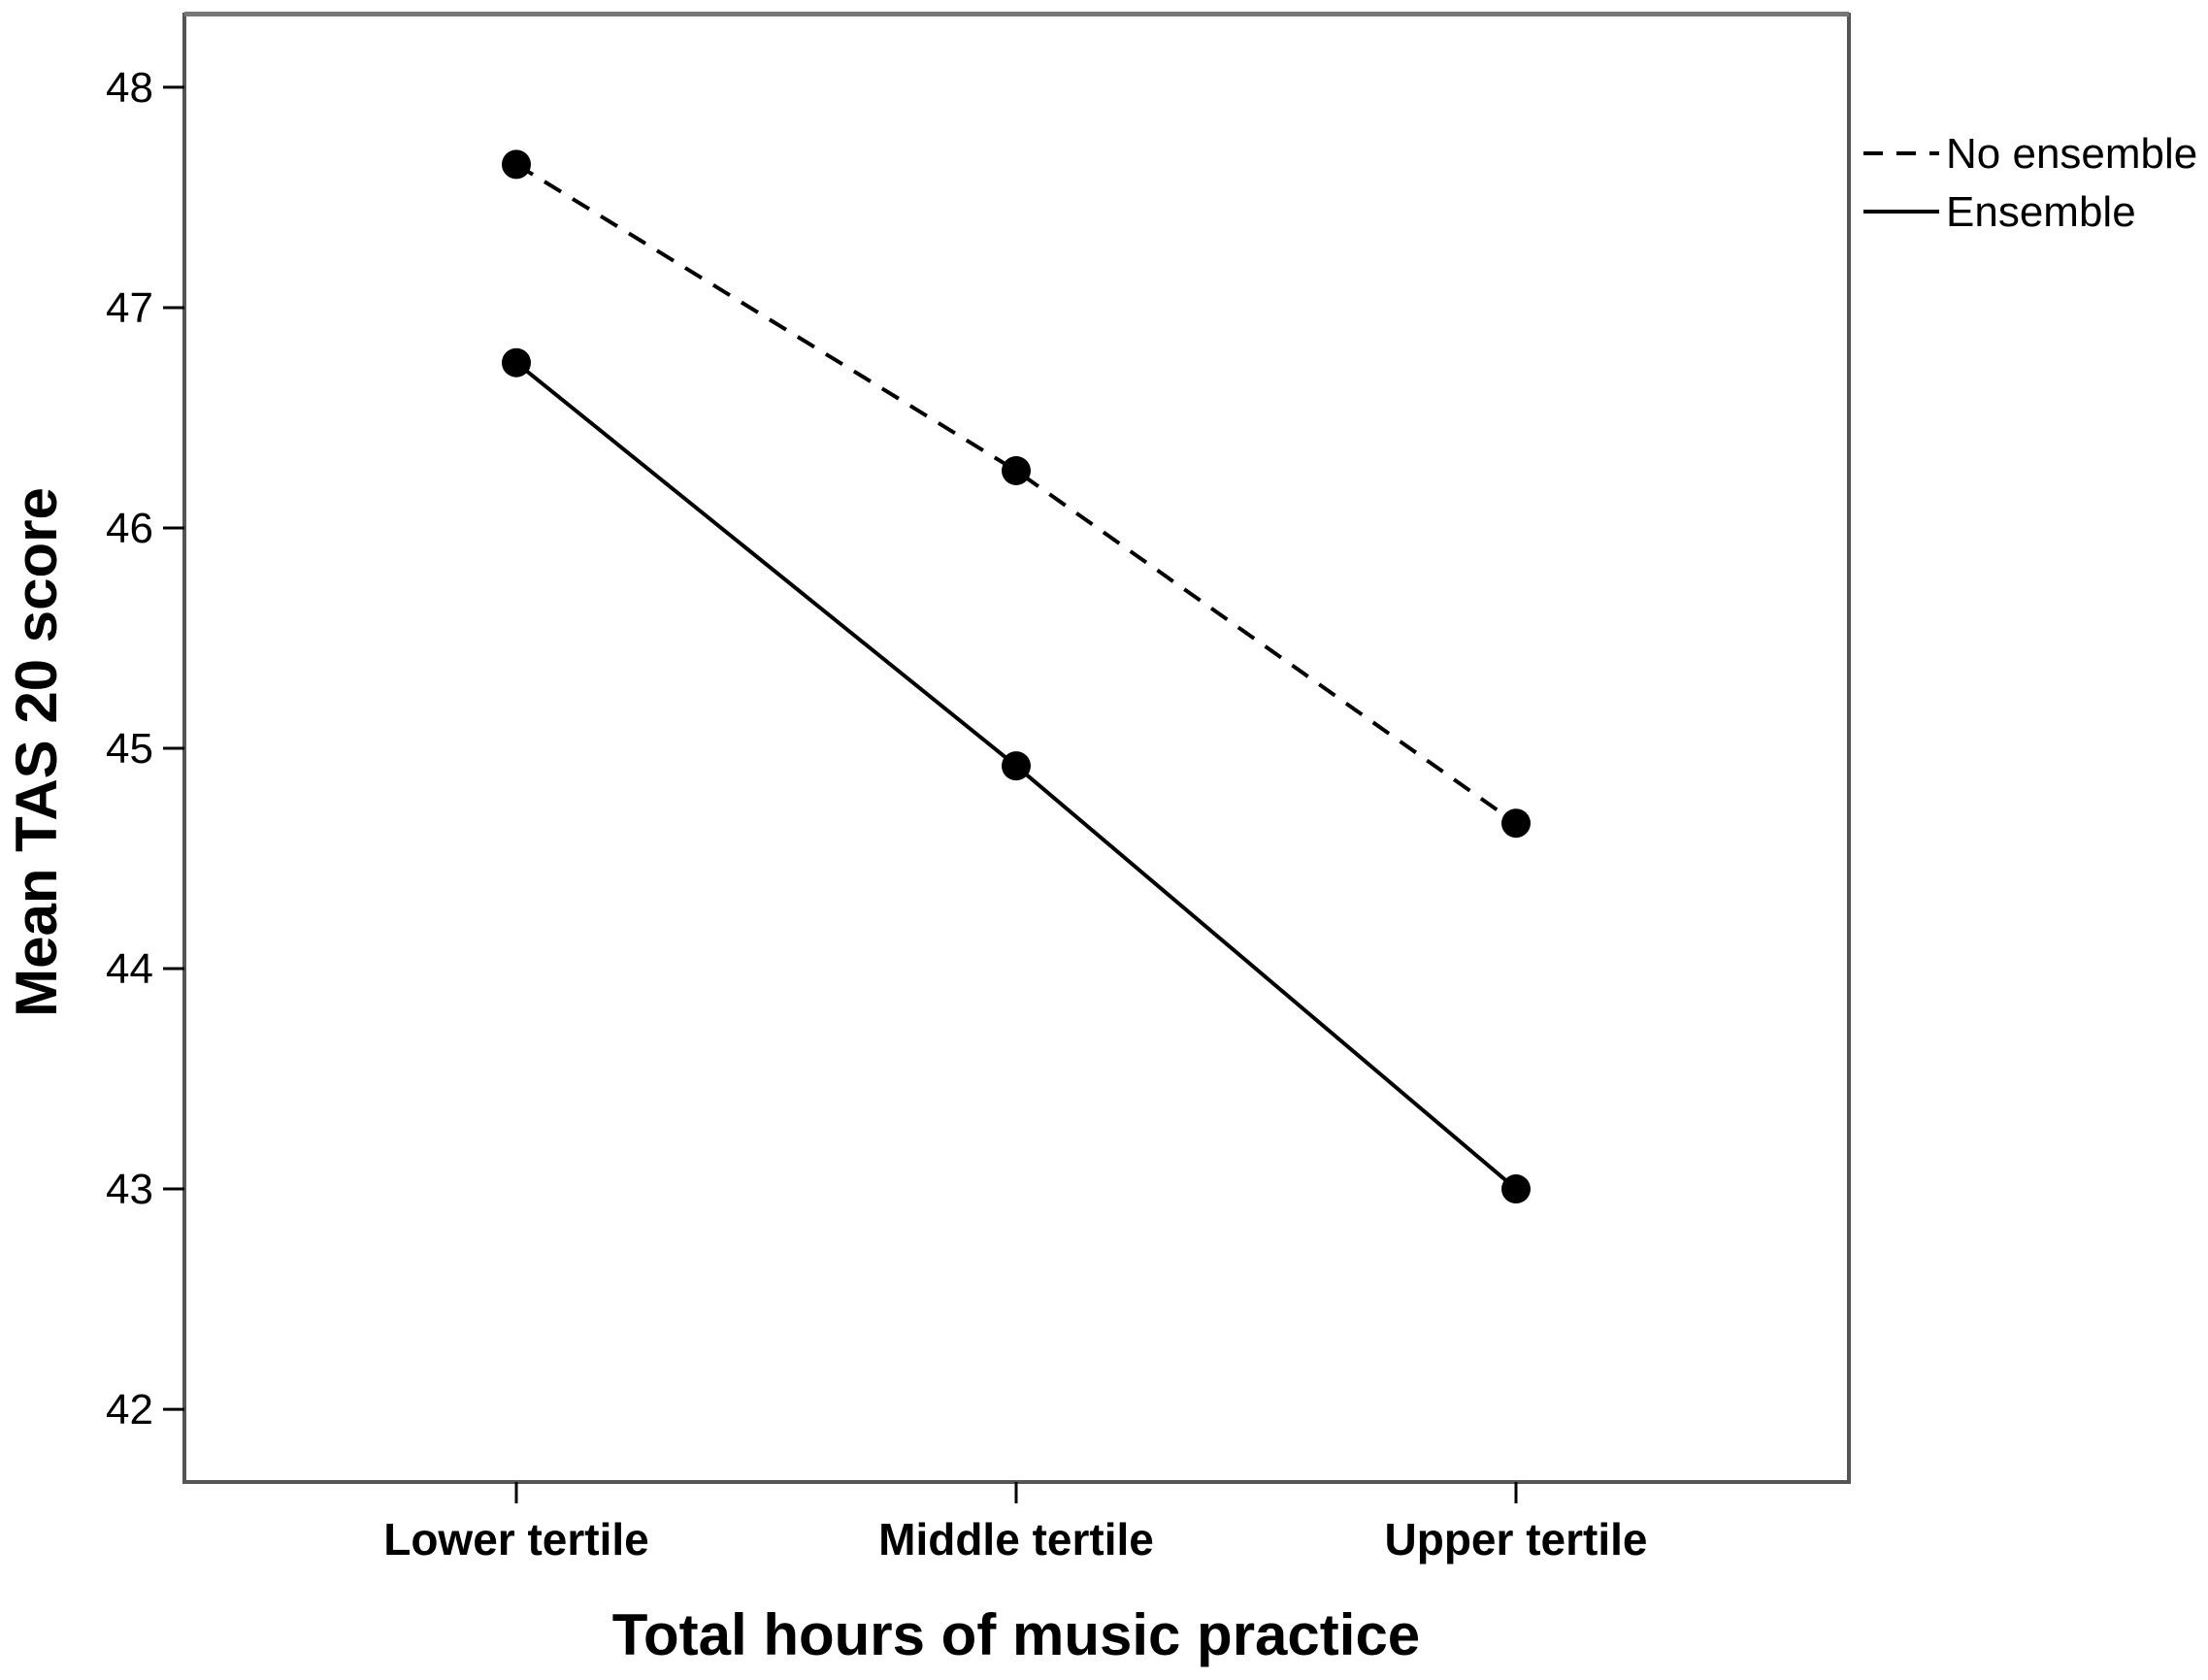 This screenshot has height=1680, width=2208. Describe the element at coordinates (129, 1189) in the screenshot. I see `y-tick-label: 43` at that location.